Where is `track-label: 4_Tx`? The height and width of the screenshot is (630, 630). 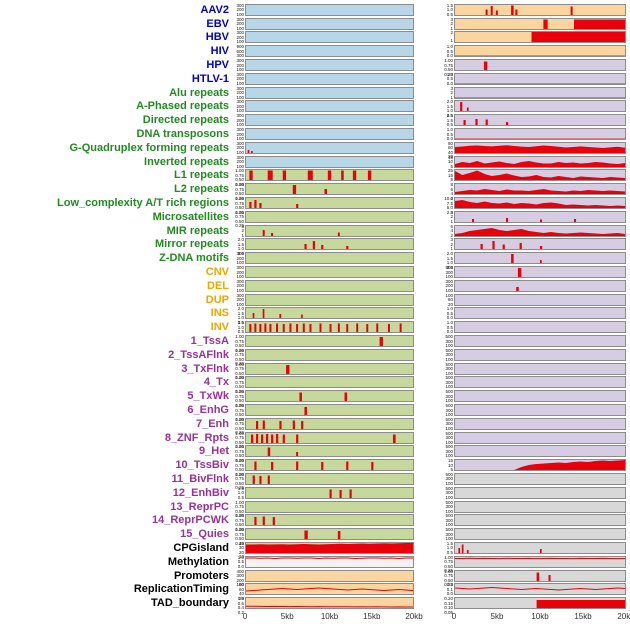
track-label: 4_Tx is located at coordinates (216, 382).